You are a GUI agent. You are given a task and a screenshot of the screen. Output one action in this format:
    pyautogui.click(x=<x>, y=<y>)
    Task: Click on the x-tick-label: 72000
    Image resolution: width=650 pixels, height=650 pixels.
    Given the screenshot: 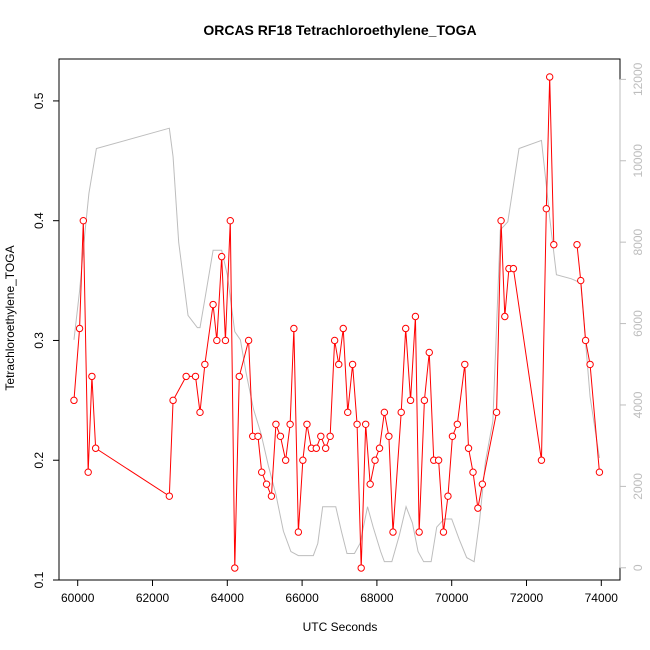 What is the action you would take?
    pyautogui.click(x=527, y=598)
    